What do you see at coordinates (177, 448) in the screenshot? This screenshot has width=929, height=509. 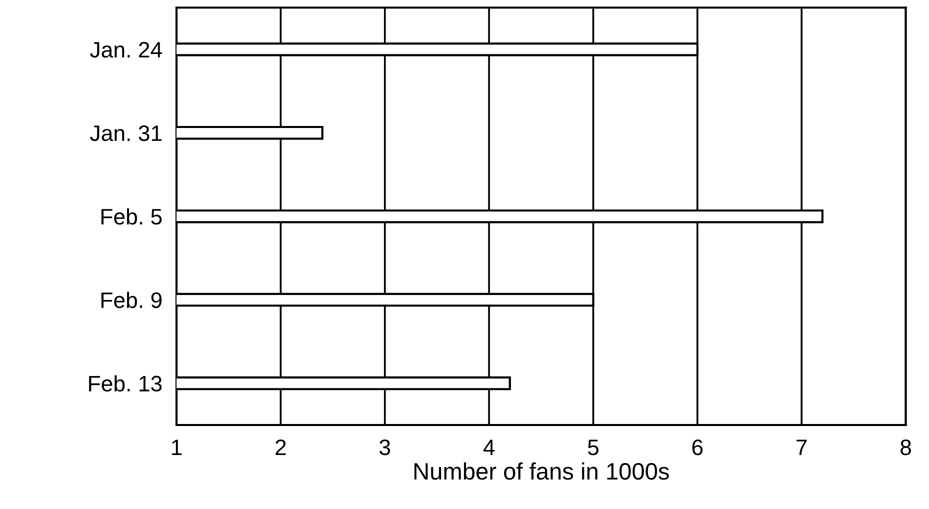 I see `x-tick-label: 1` at bounding box center [177, 448].